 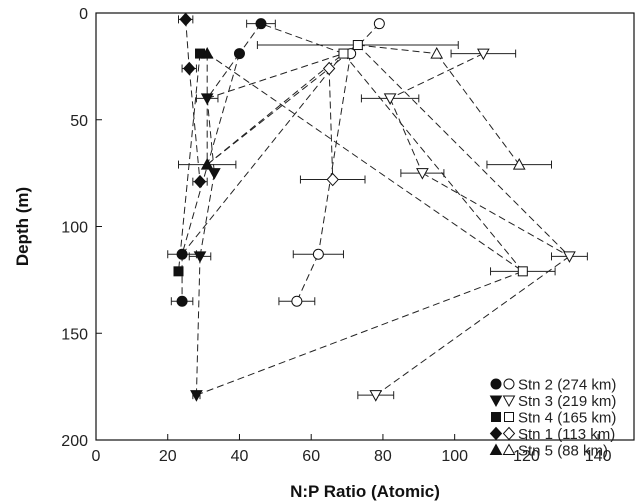 I want to click on y-tick-label: 0, so click(x=83, y=14).